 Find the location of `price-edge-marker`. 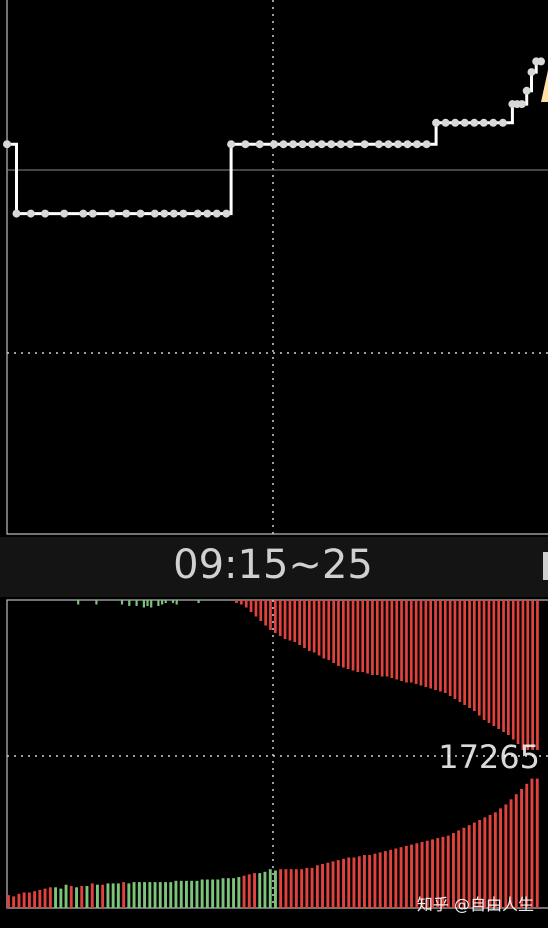

price-edge-marker is located at coordinates (544, 86).